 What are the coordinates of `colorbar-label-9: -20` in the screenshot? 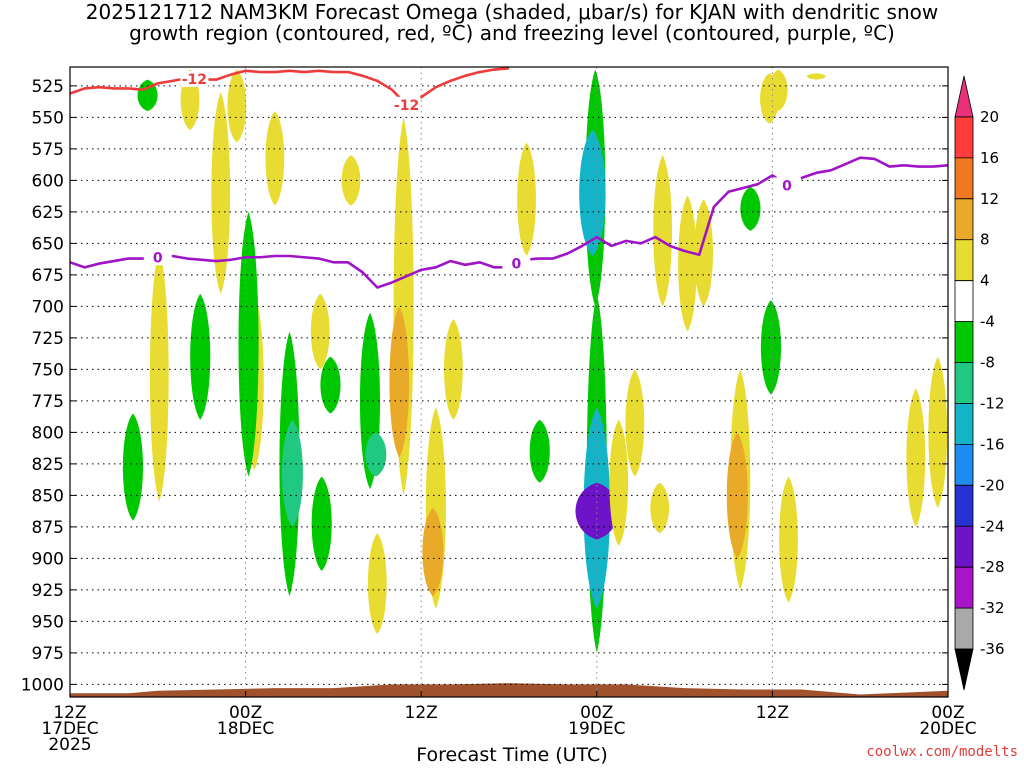 It's located at (992, 485).